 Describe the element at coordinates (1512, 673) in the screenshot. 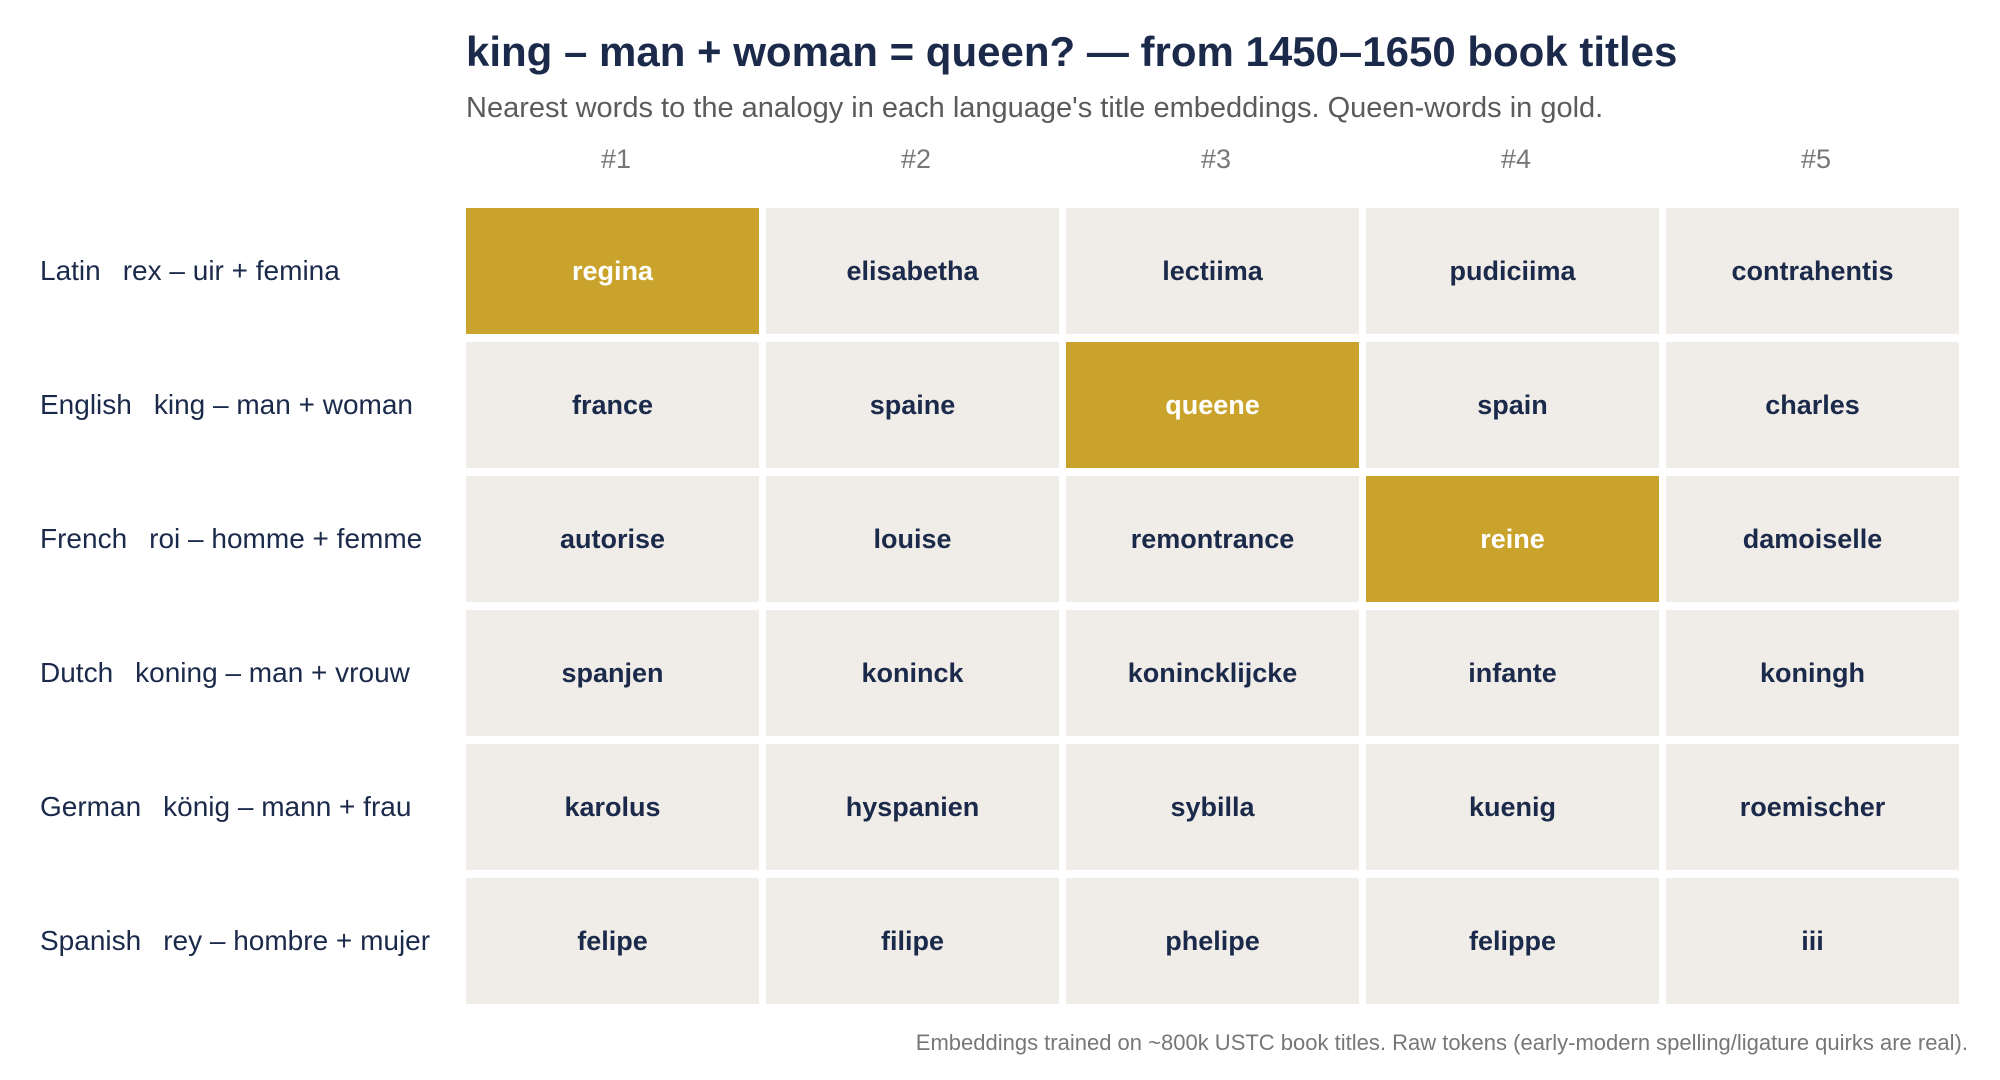

I see `word-cell: infante` at that location.